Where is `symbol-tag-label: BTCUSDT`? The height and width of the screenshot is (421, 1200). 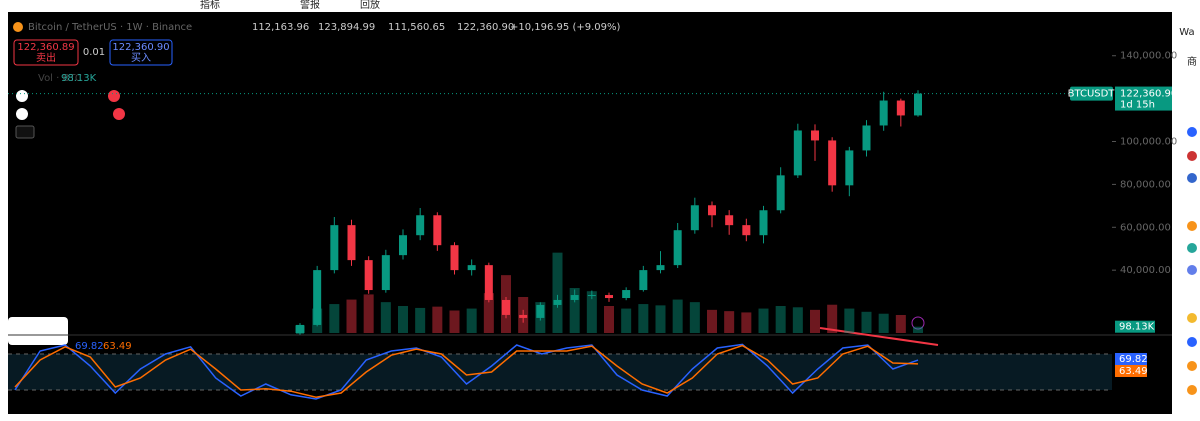 symbol-tag-label: BTCUSDT is located at coordinates (1092, 94).